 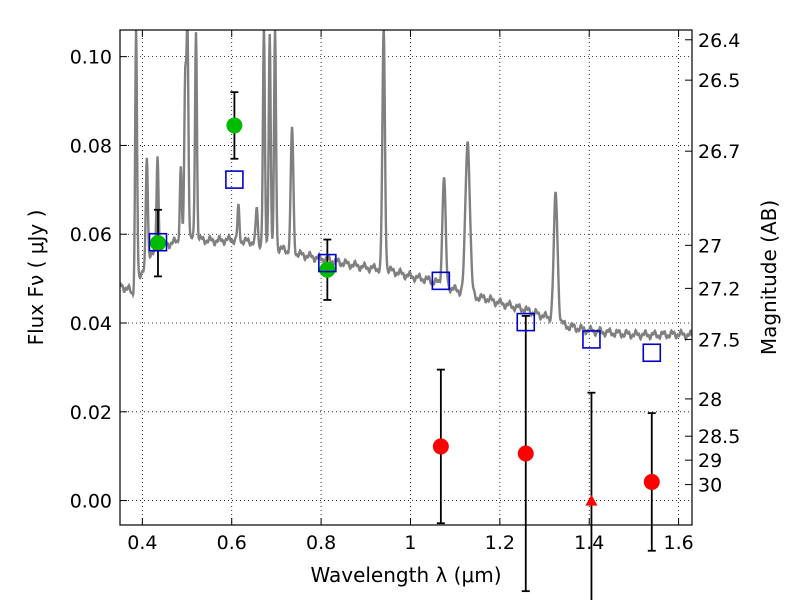 What do you see at coordinates (91, 146) in the screenshot?
I see `y-tick-label: 0.08` at bounding box center [91, 146].